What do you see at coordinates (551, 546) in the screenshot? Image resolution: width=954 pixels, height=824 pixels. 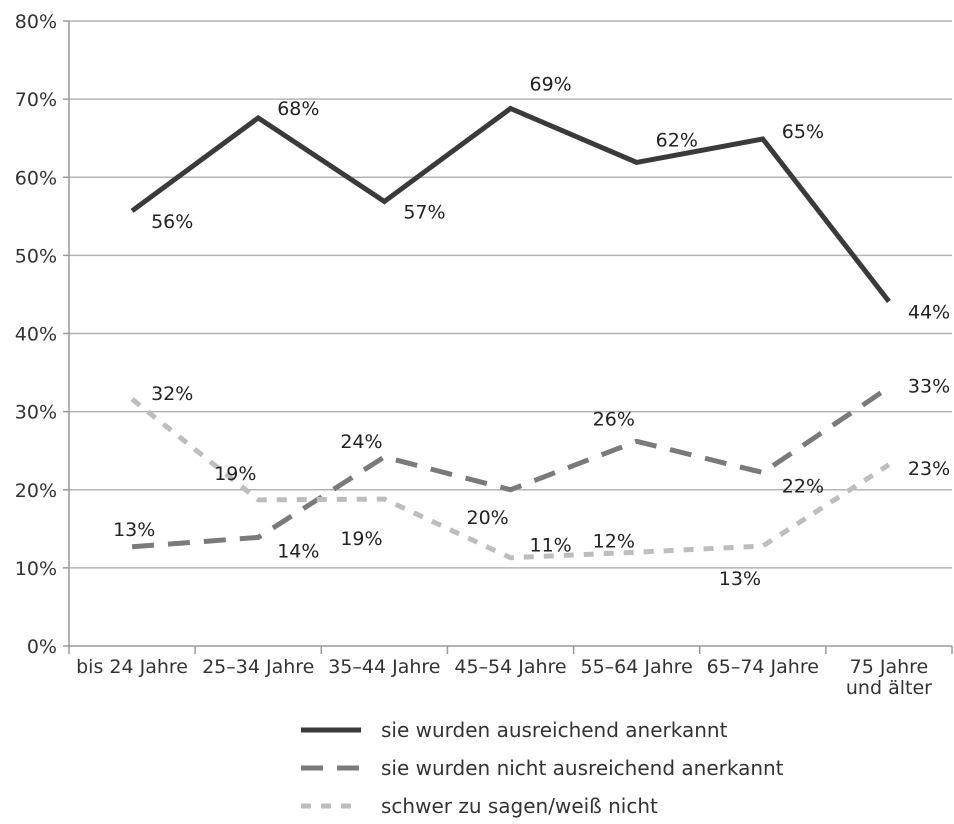 I see `data-label: 11%` at bounding box center [551, 546].